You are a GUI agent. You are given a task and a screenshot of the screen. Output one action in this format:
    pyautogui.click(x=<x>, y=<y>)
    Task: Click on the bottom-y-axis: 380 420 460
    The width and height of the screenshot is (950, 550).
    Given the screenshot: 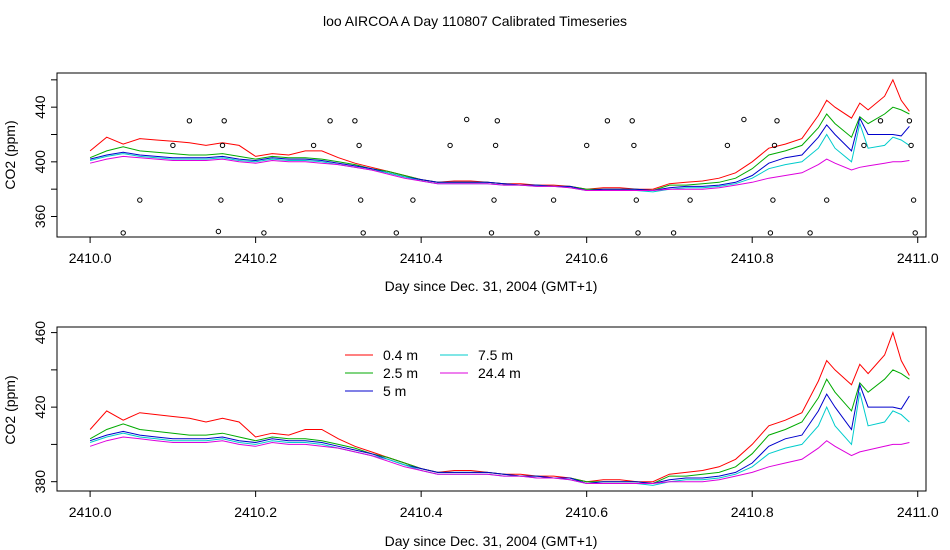 What is the action you would take?
    pyautogui.click(x=44, y=407)
    